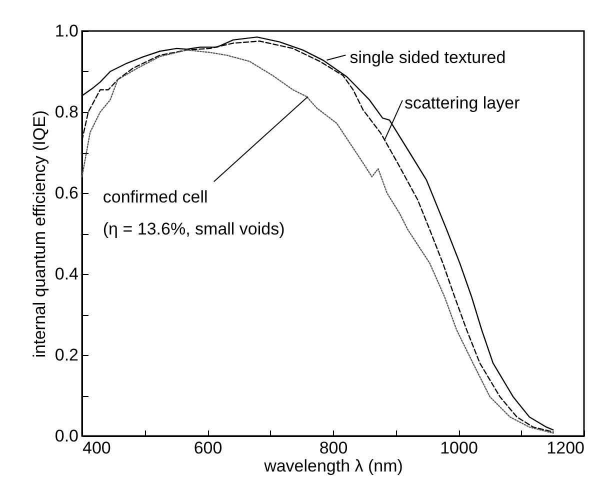  I want to click on y-tick-label: 1.0, so click(66, 31).